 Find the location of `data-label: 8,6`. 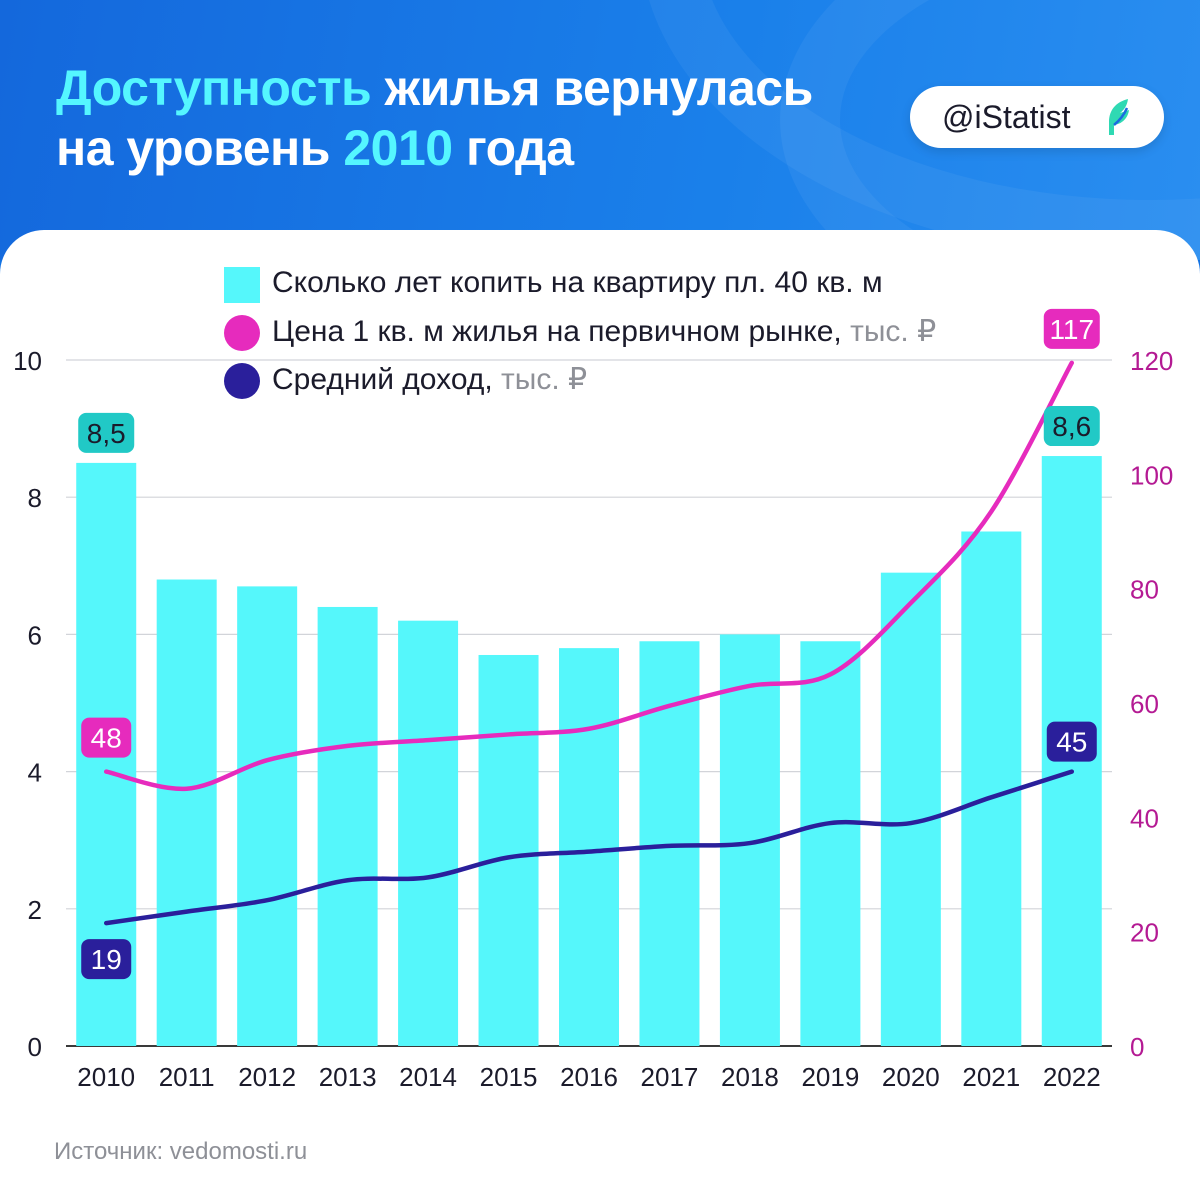

data-label: 8,6 is located at coordinates (1071, 426).